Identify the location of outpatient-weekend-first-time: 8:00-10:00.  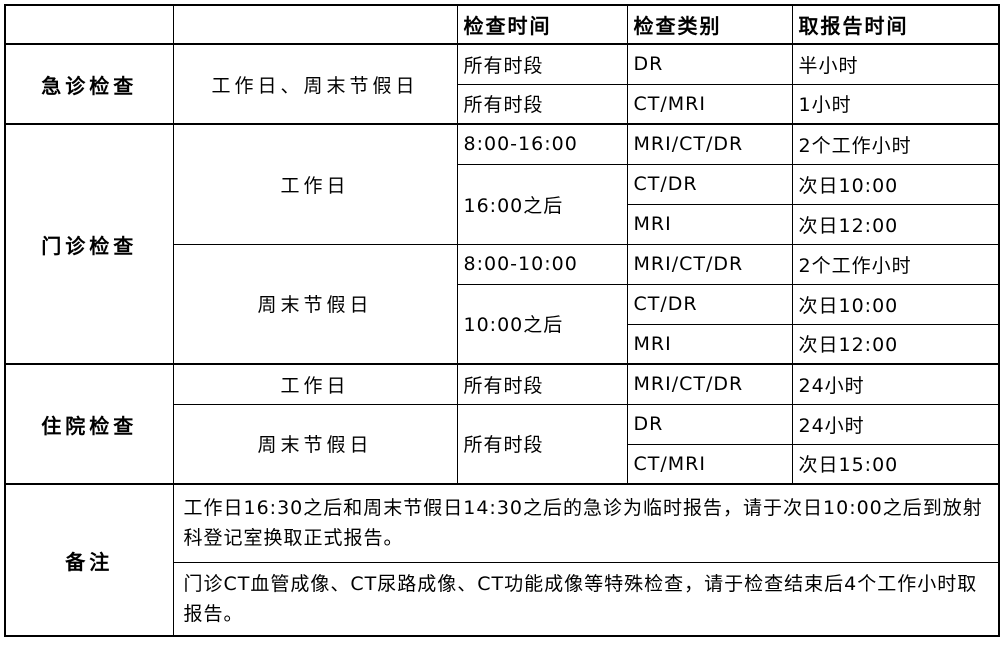
(542, 264).